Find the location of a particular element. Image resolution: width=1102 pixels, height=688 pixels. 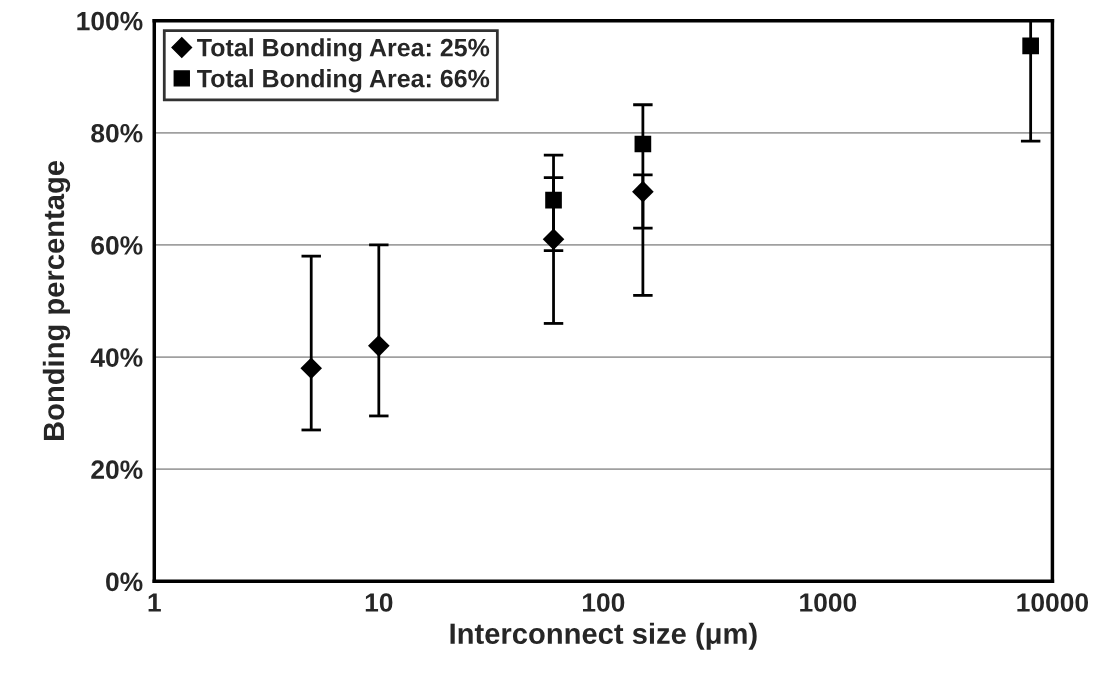

y-tick-label: 80% is located at coordinates (117, 133).